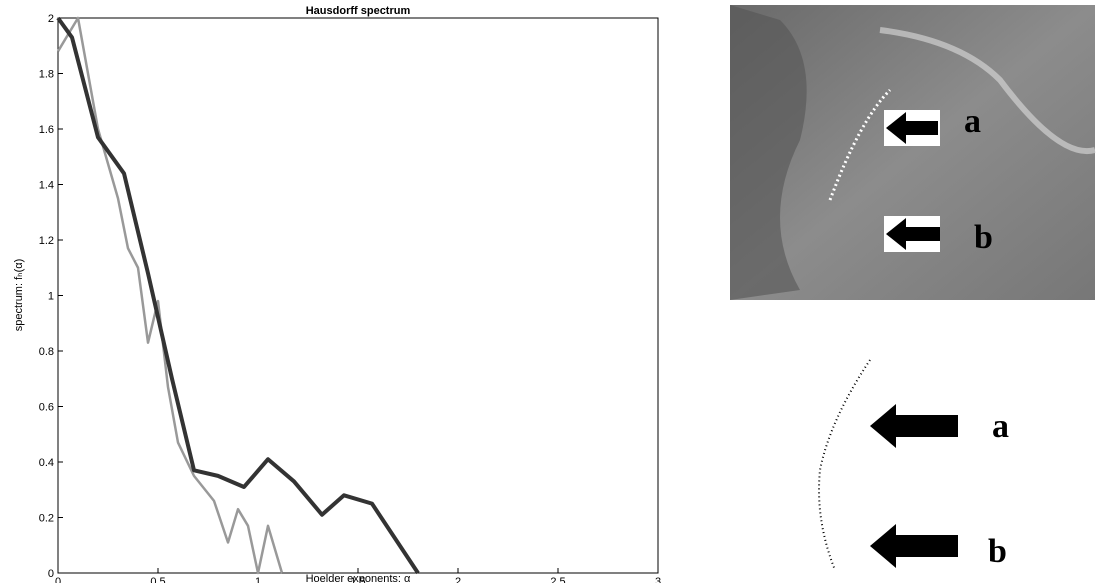 This screenshot has width=1109, height=583. What do you see at coordinates (19, 295) in the screenshot?
I see `y-axis-label: spectrum: fₕ(α)` at bounding box center [19, 295].